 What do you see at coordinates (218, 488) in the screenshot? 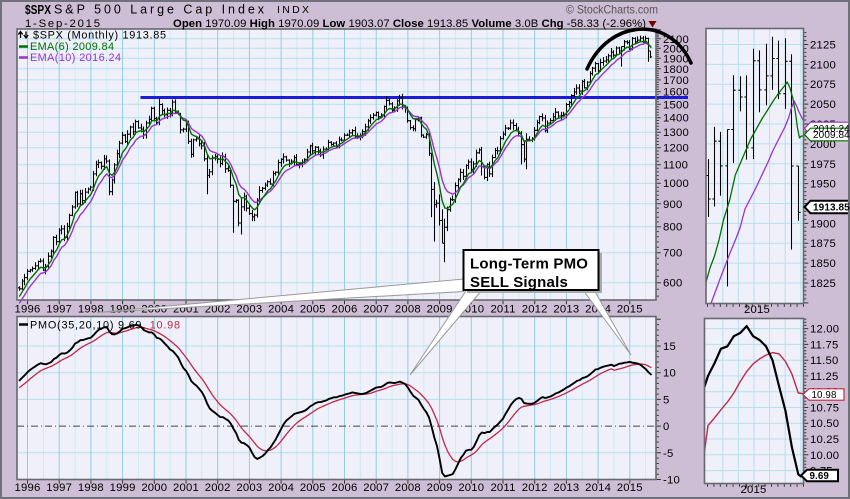
I see `svg-text: 2002` at bounding box center [218, 488].